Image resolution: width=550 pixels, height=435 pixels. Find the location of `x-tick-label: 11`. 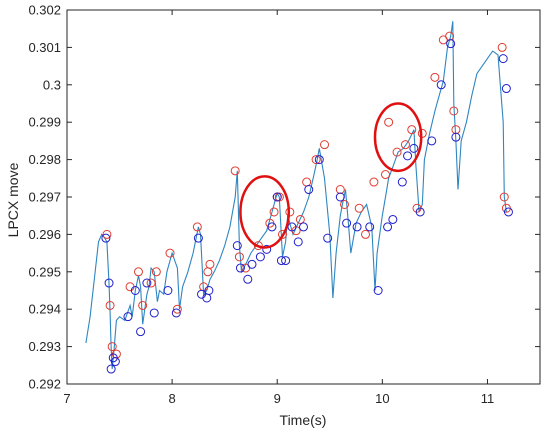

x-tick-label: 11 is located at coordinates (488, 398).